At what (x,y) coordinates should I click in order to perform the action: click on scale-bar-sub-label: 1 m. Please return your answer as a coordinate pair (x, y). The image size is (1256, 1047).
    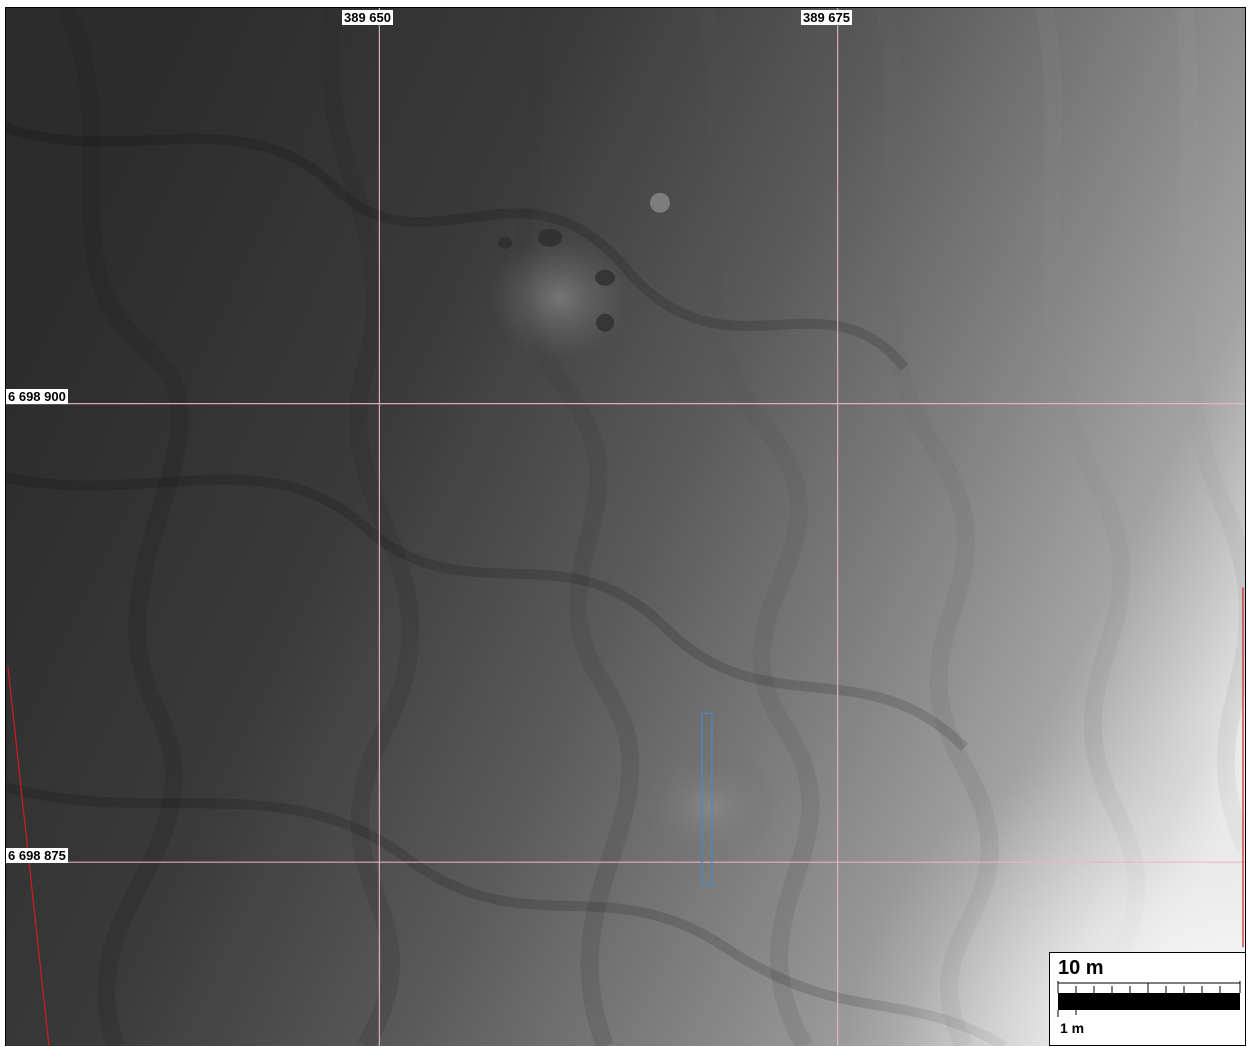
    Looking at the image, I should click on (1072, 1028).